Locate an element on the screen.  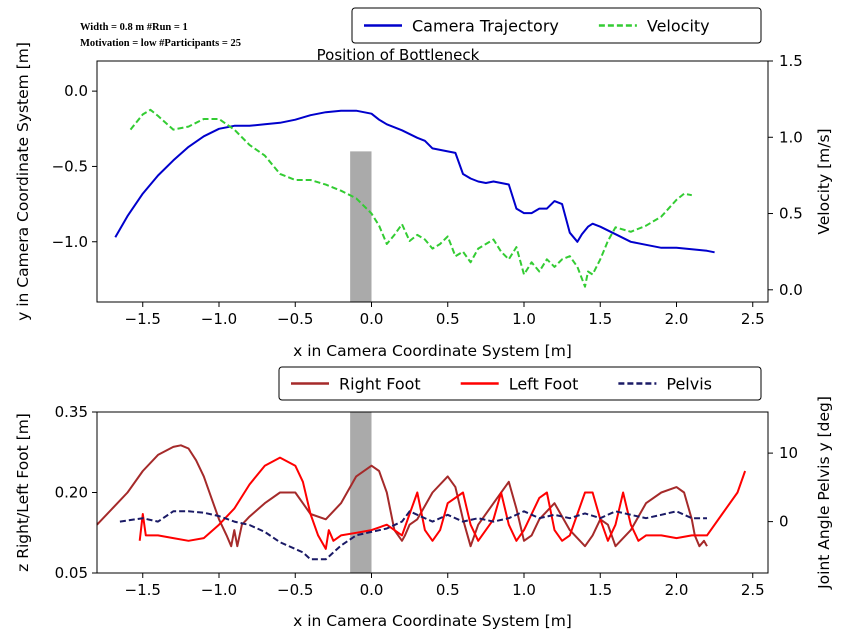
chart1-x-tick-label: −0.5 is located at coordinates (295, 319).